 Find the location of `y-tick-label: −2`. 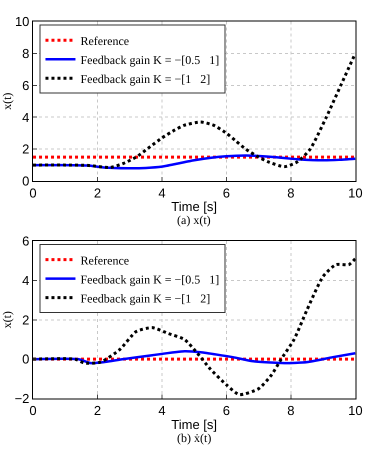

y-tick-label: −2 is located at coordinates (22, 398).